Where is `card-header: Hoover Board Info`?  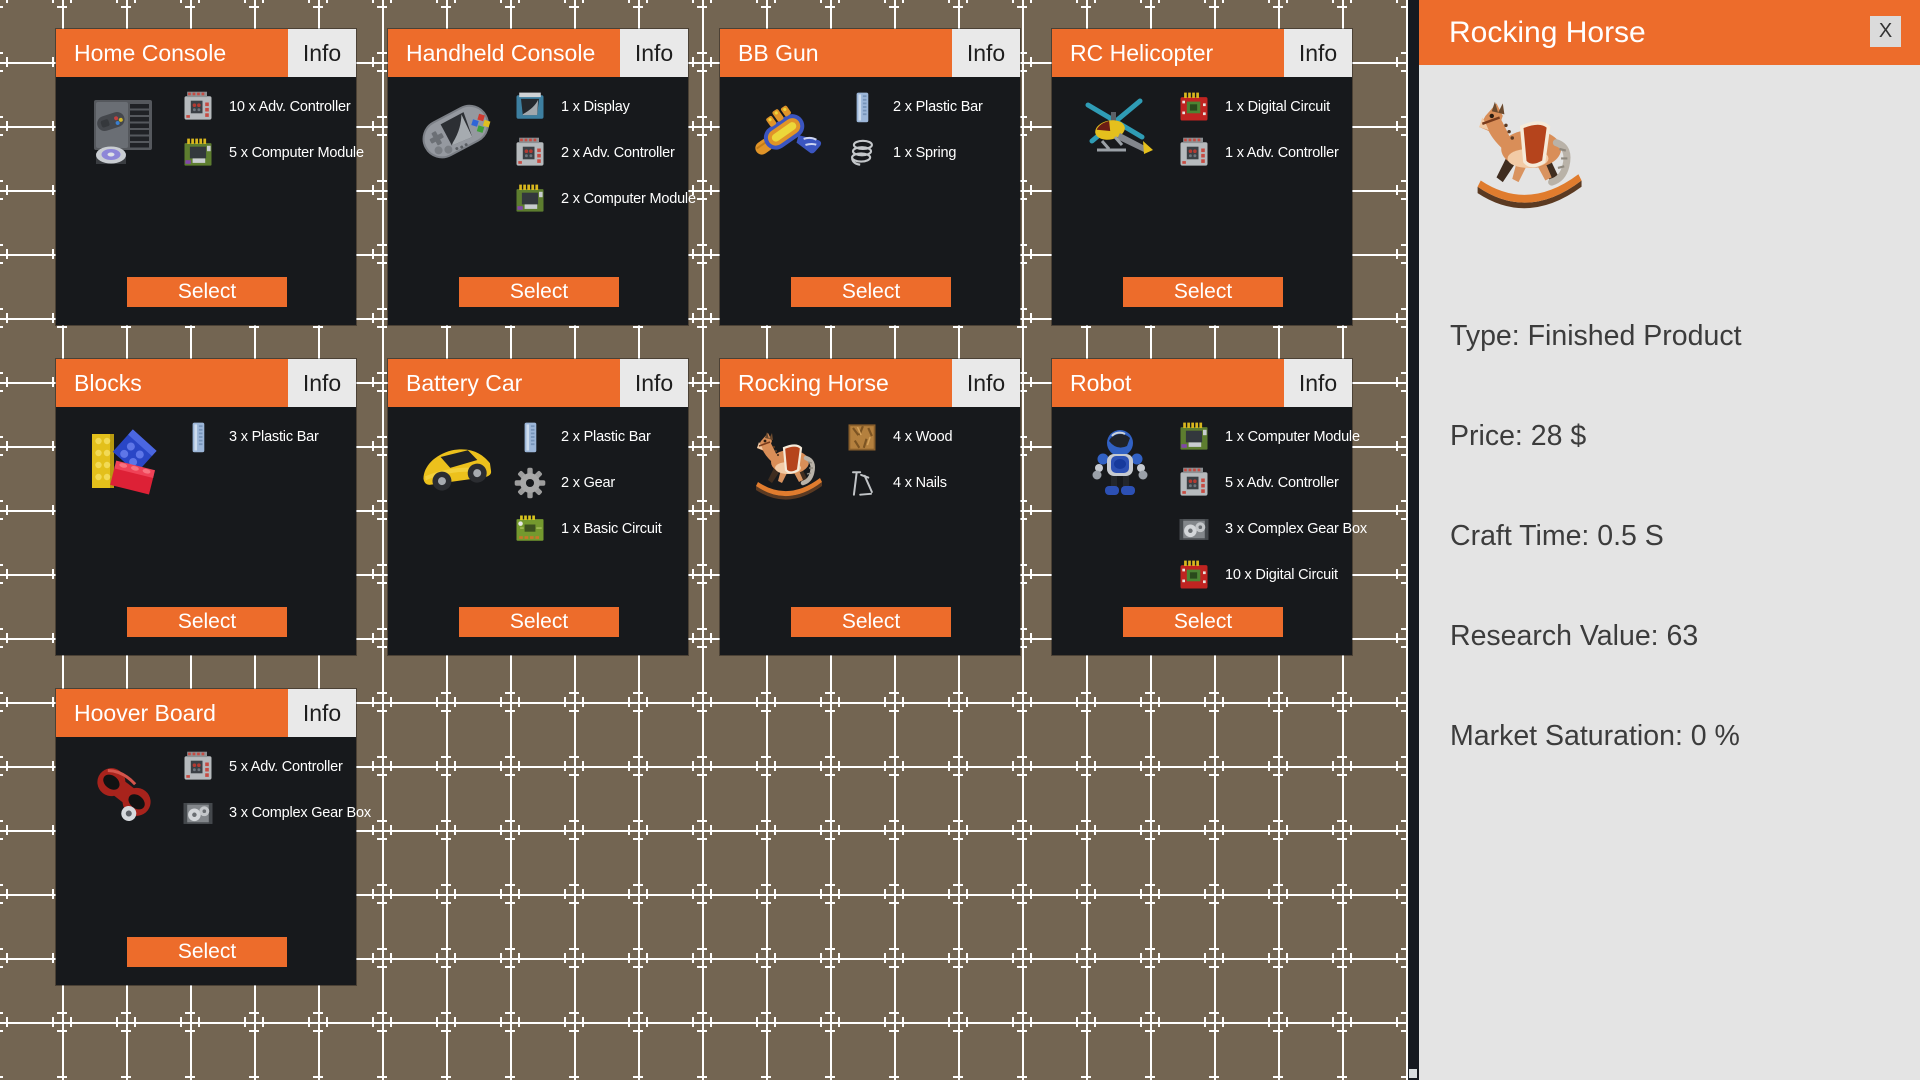 card-header: Hoover Board Info is located at coordinates (206, 713).